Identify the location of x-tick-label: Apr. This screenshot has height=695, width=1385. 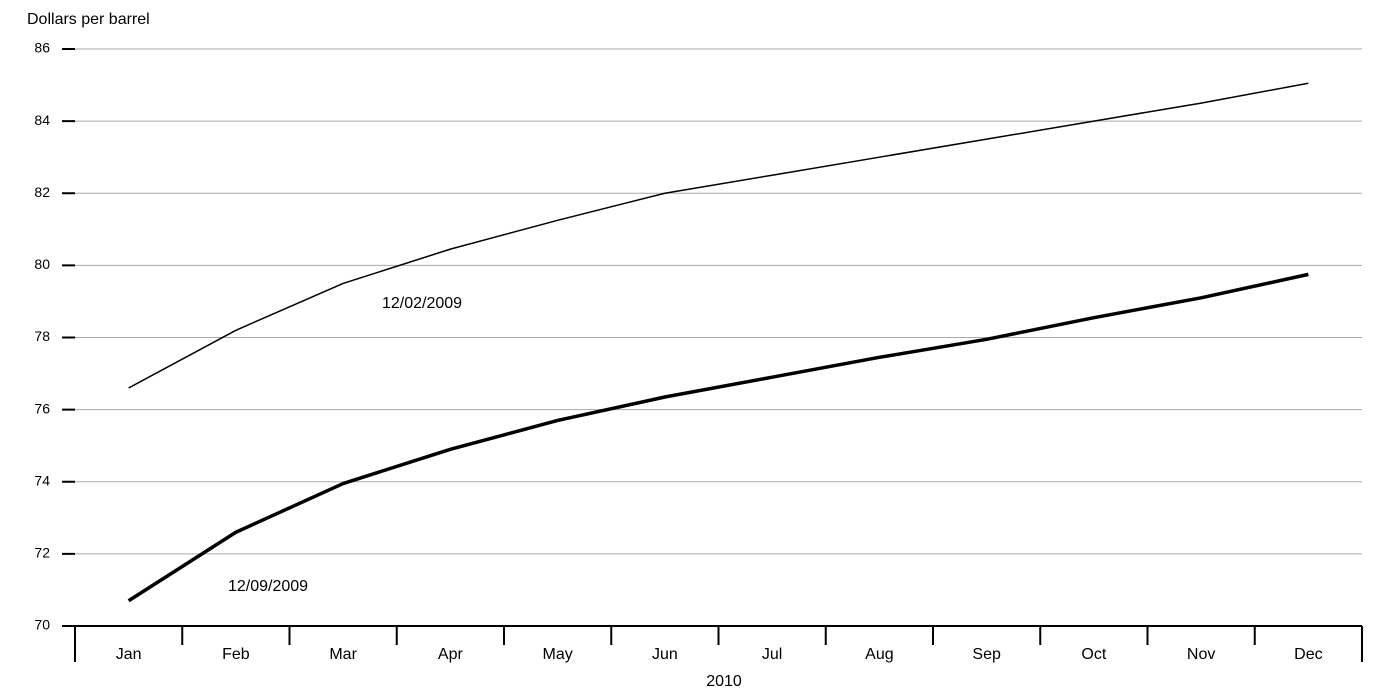
(451, 654).